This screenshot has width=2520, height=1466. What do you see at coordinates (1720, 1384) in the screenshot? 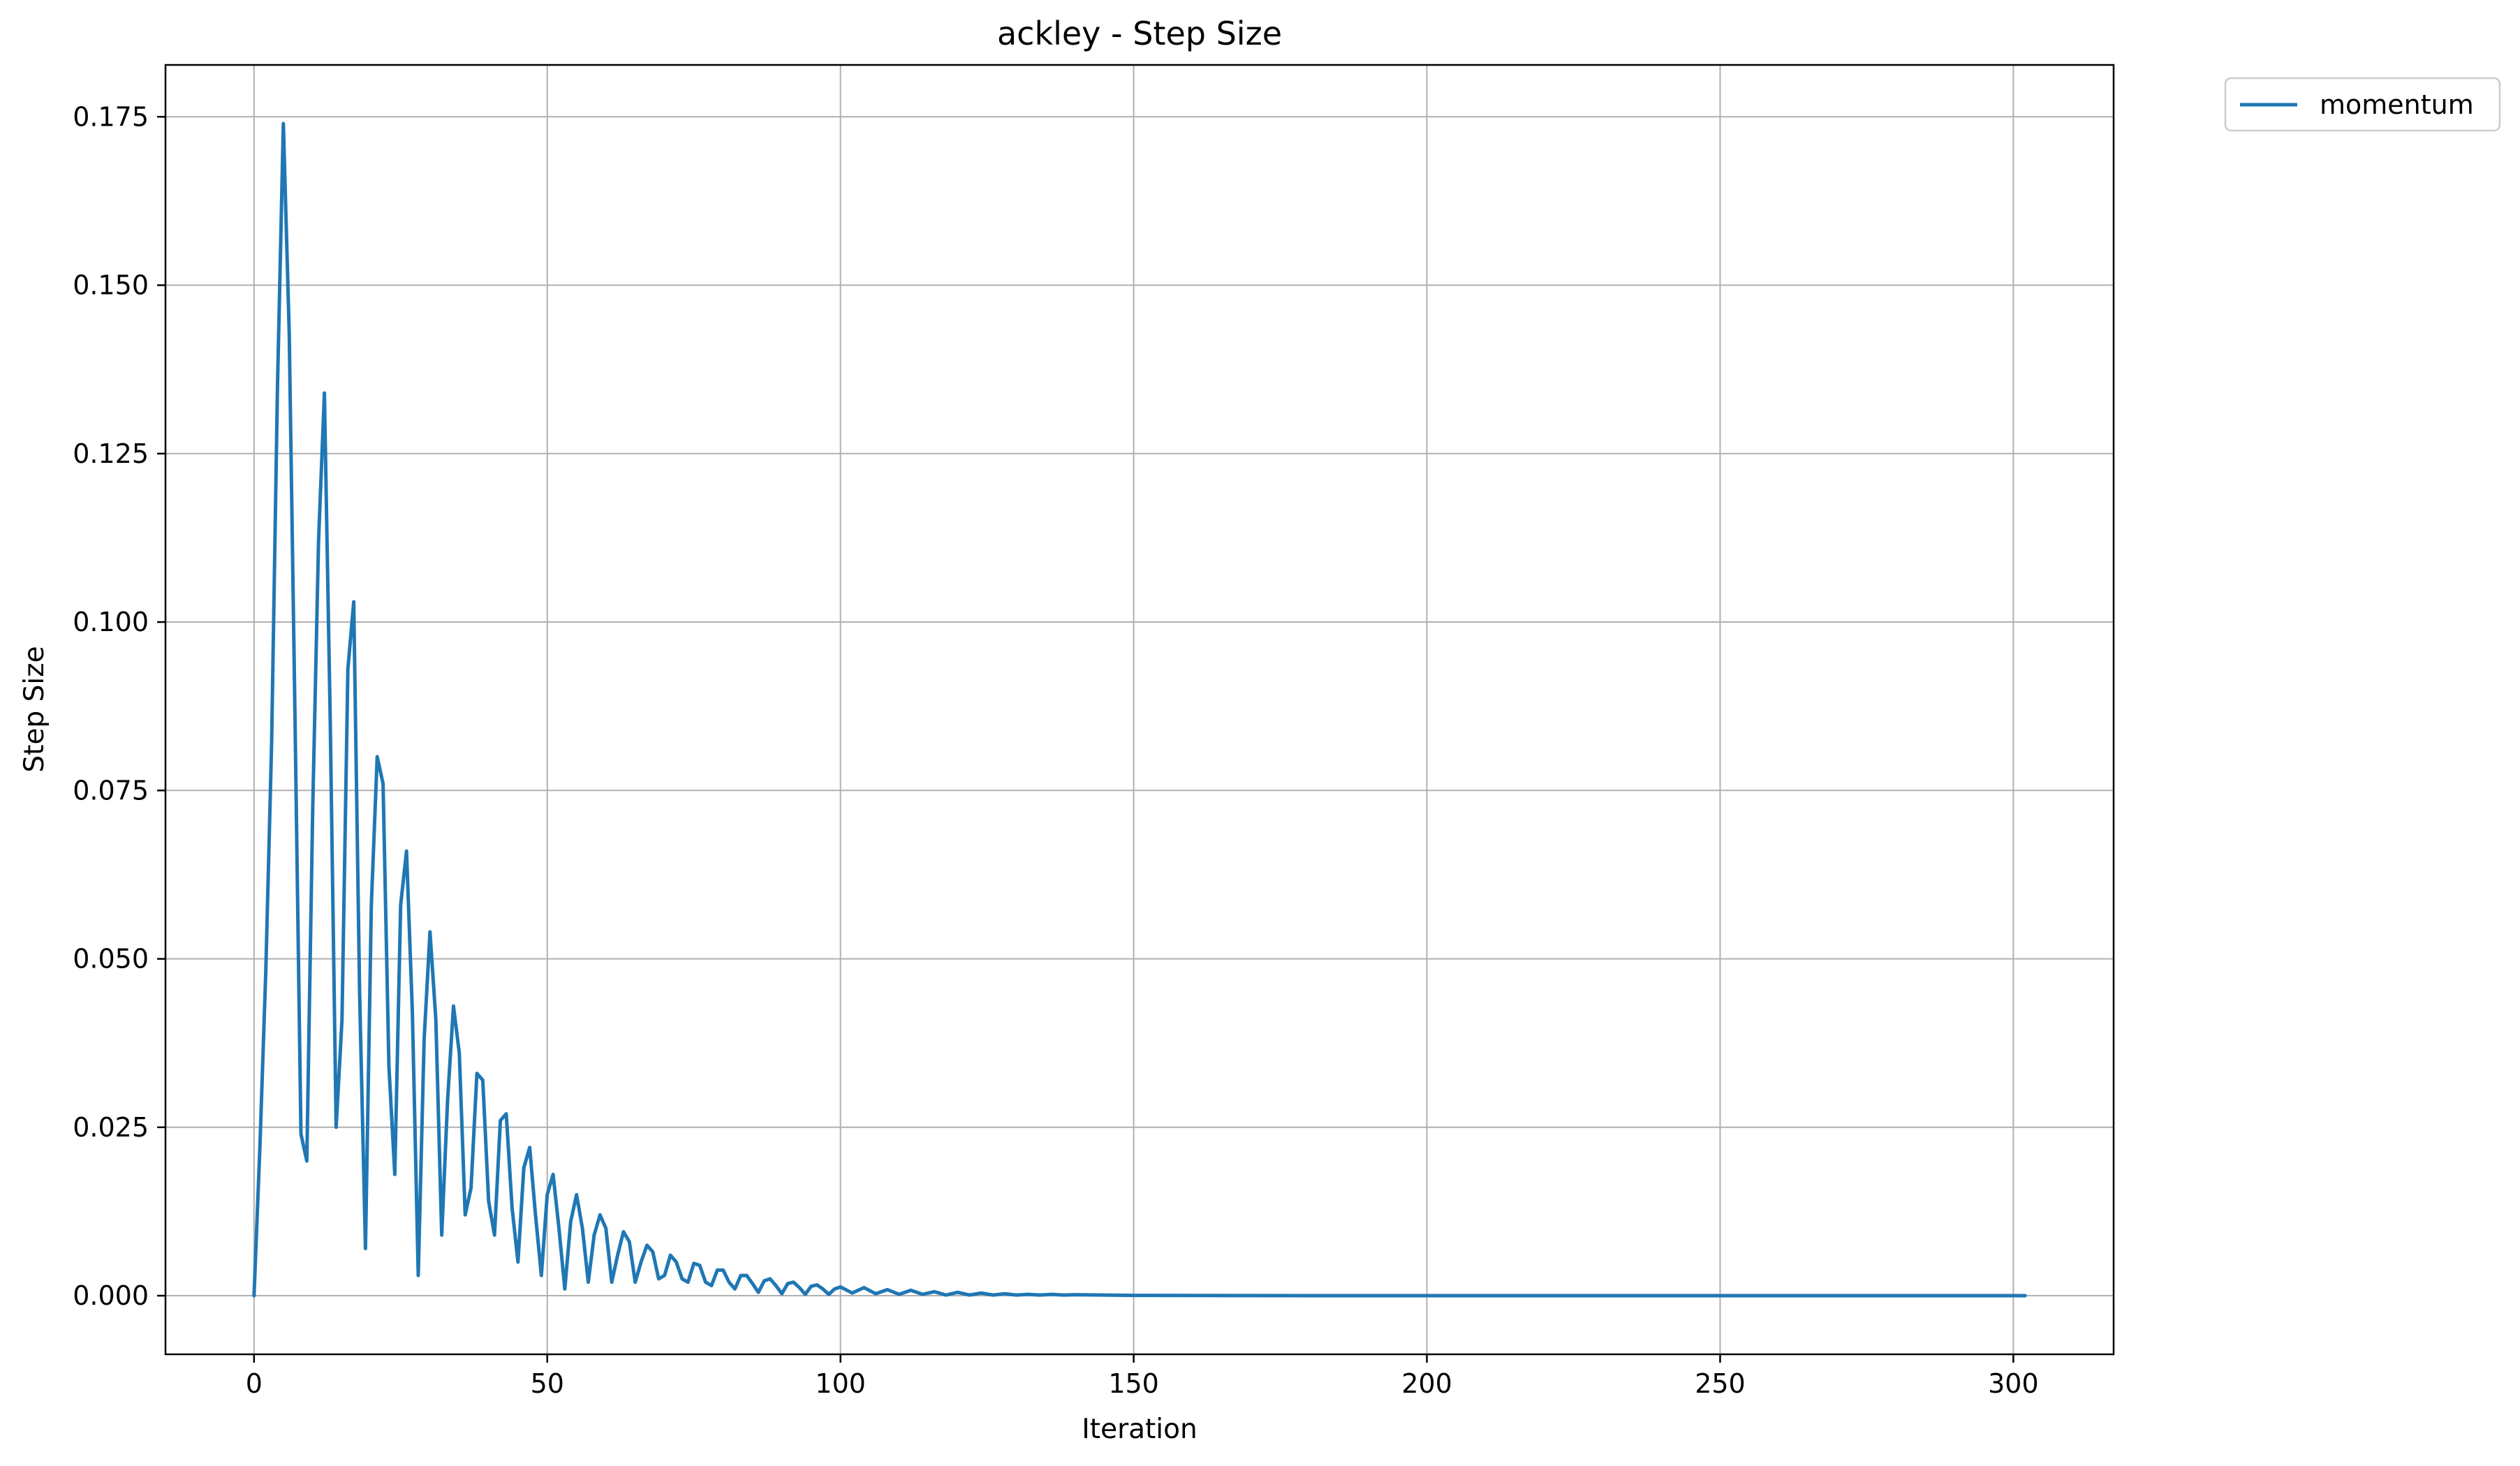
I see `x-tick-label: 250` at bounding box center [1720, 1384].